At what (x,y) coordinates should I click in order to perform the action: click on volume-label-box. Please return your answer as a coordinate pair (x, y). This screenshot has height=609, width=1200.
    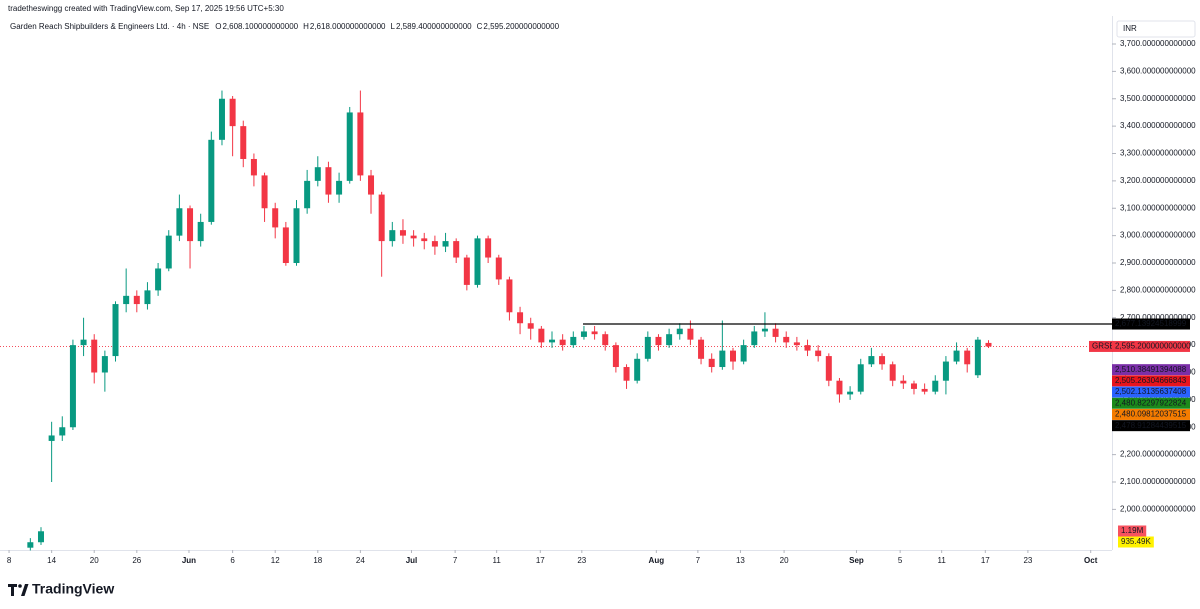
    Looking at the image, I should click on (1136, 542).